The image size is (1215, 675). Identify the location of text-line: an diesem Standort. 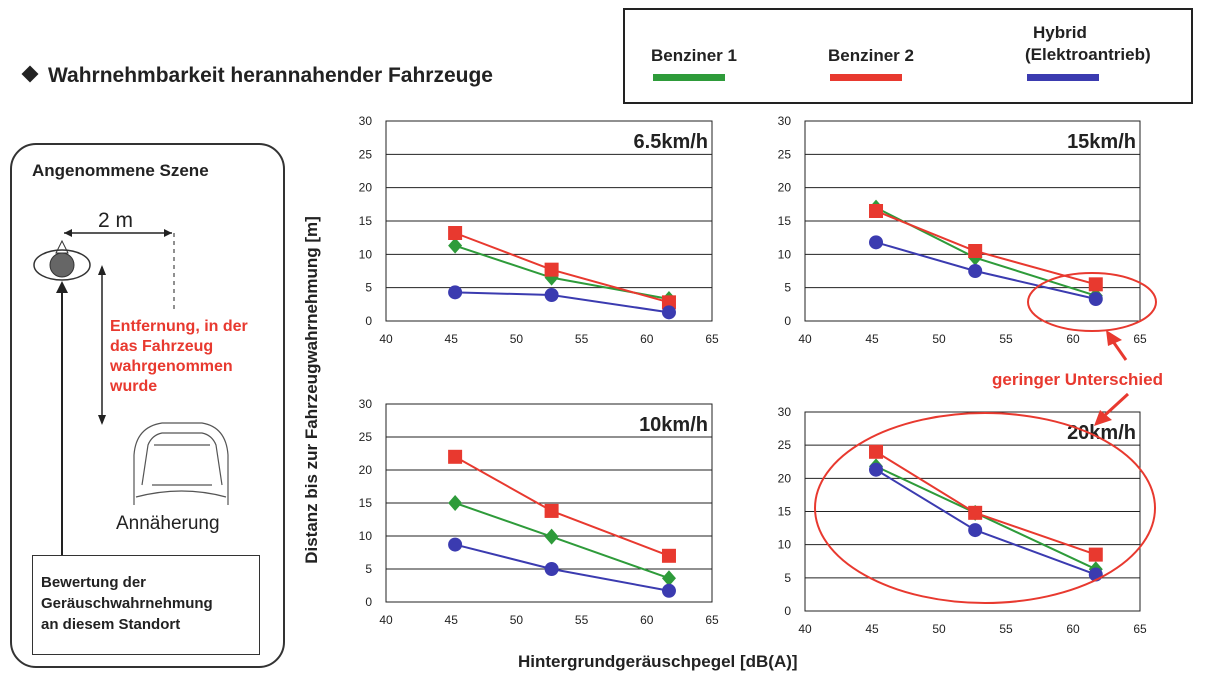
(111, 624).